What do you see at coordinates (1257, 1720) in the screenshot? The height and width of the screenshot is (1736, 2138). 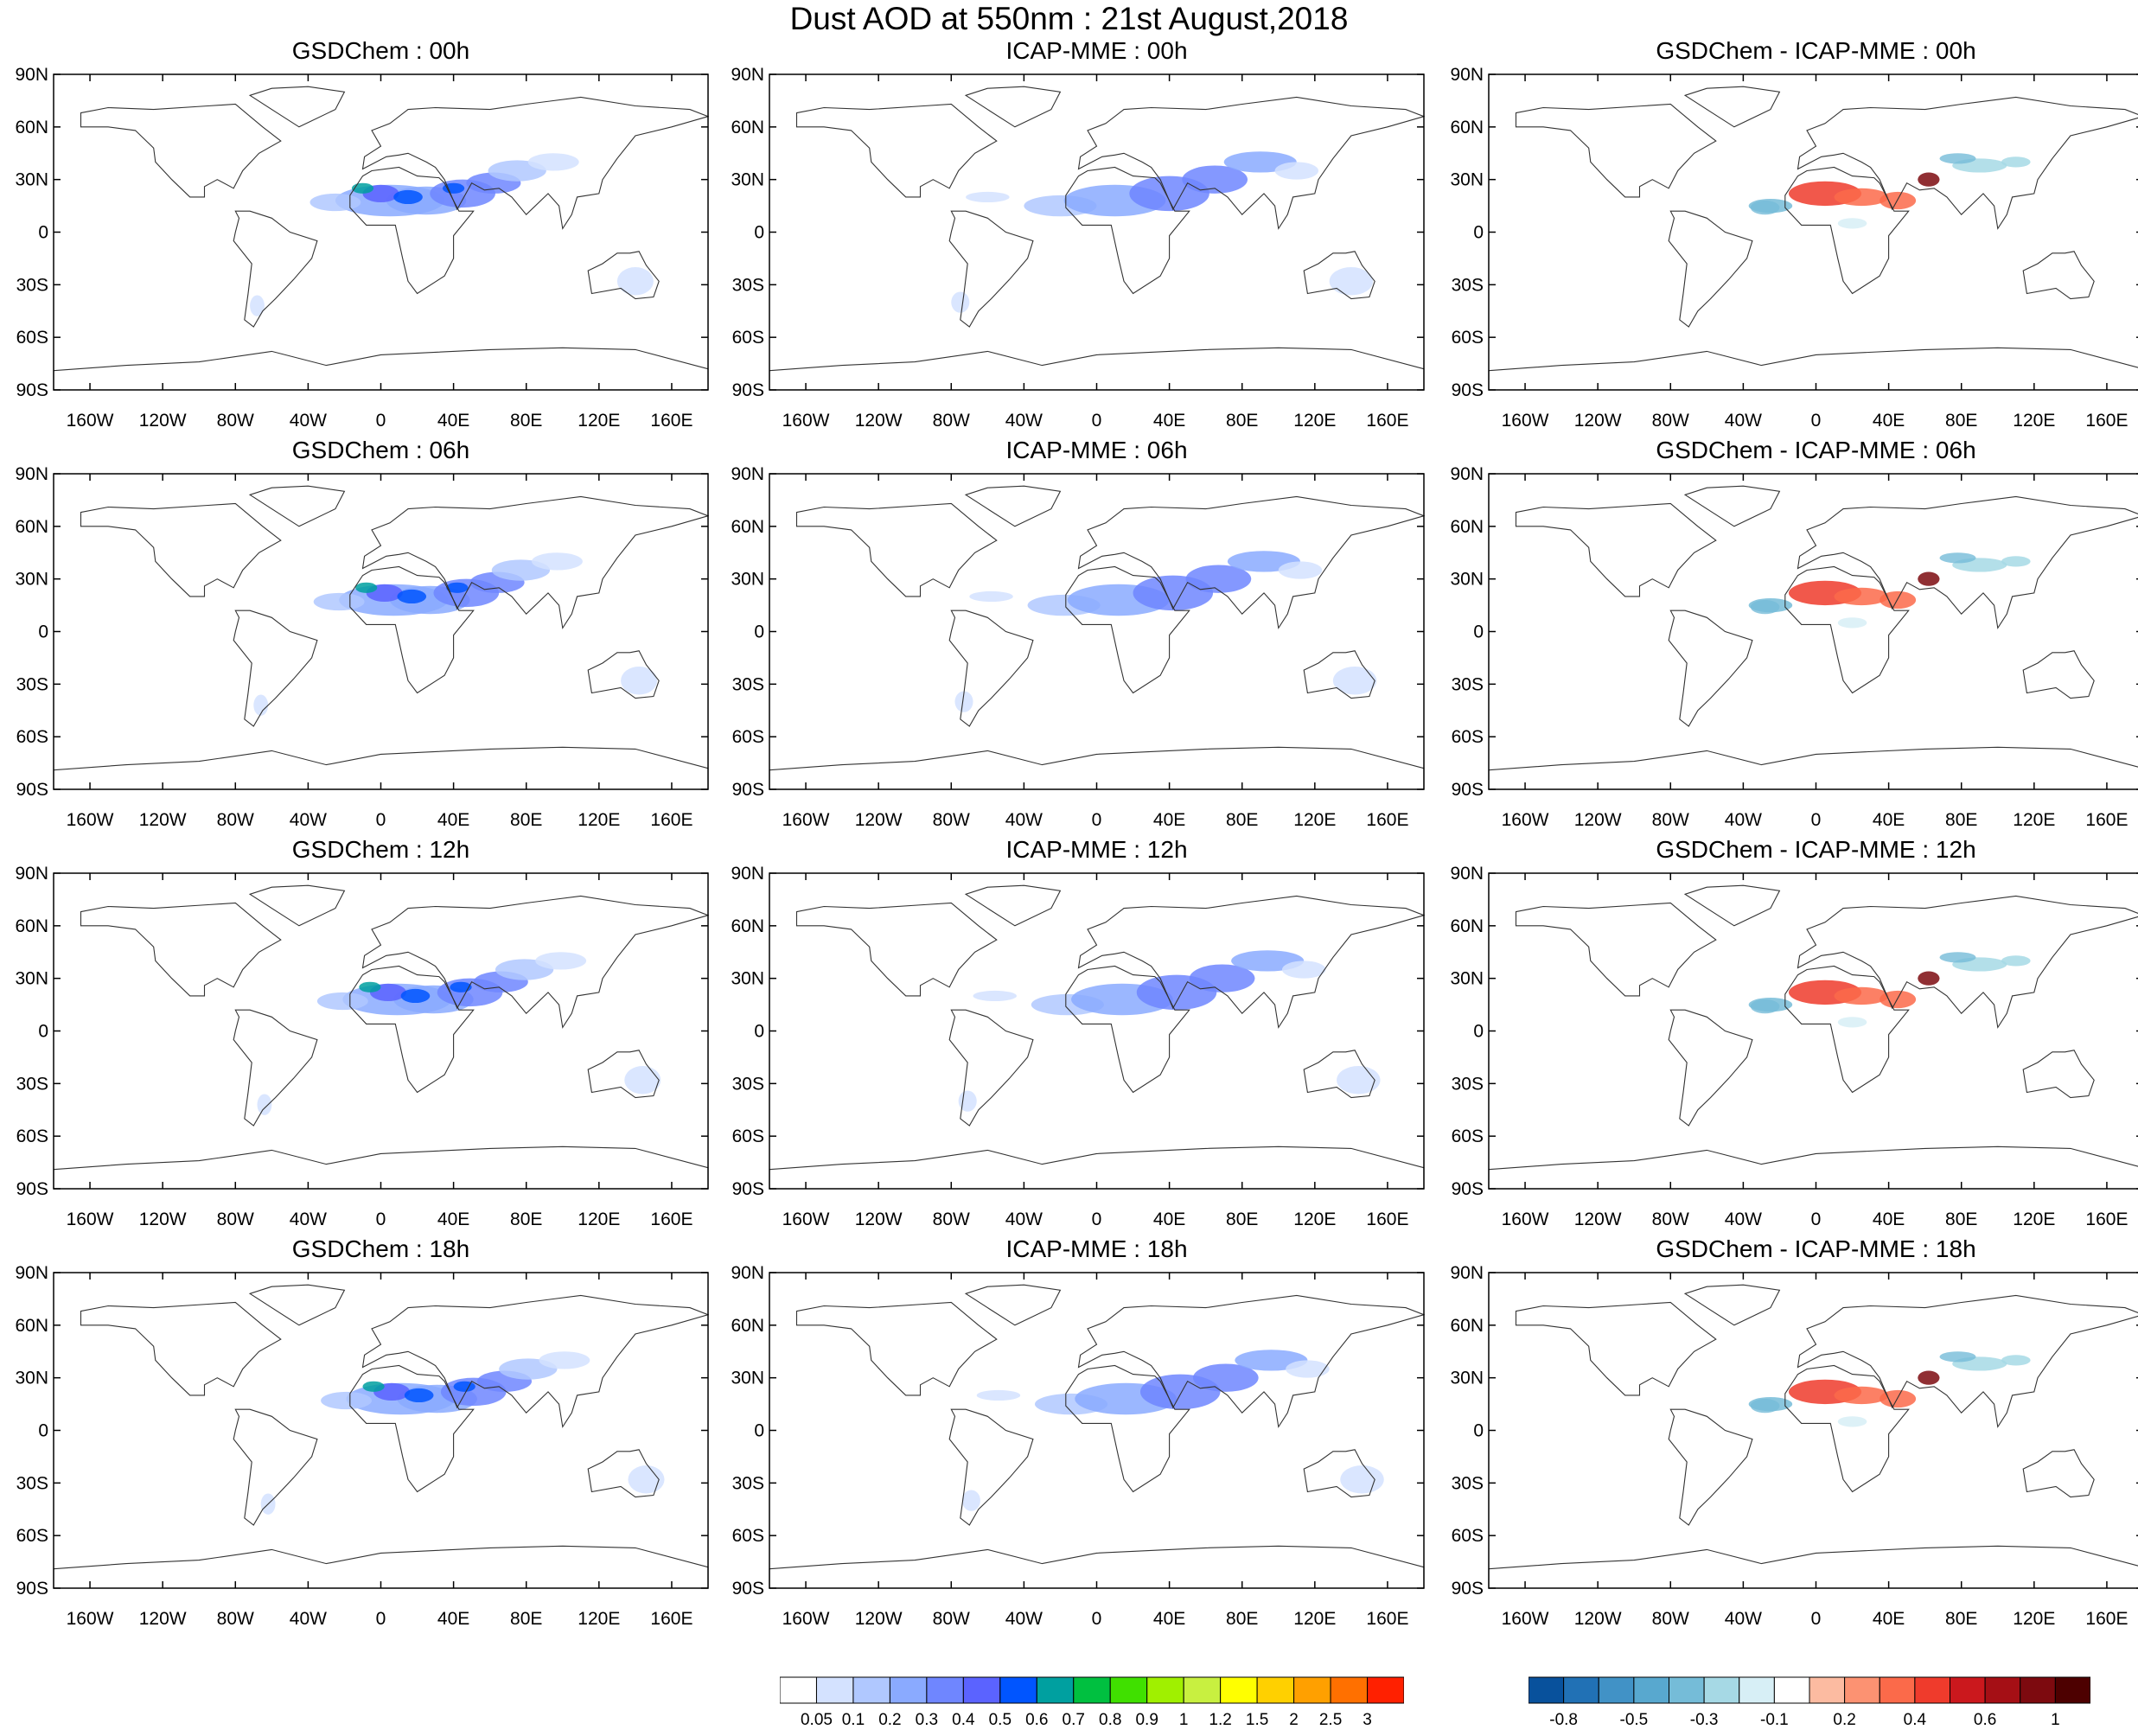 I see `colorbar-label: 1.5` at bounding box center [1257, 1720].